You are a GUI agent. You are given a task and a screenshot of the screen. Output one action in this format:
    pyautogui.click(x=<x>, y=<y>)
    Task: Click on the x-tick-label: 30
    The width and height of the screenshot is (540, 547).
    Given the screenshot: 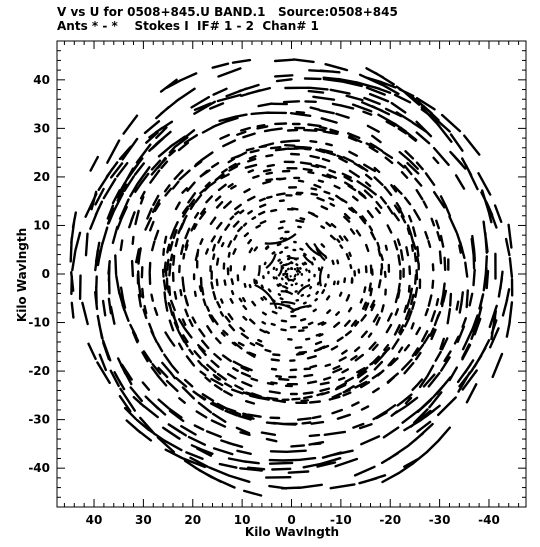 What is the action you would take?
    pyautogui.click(x=143, y=520)
    